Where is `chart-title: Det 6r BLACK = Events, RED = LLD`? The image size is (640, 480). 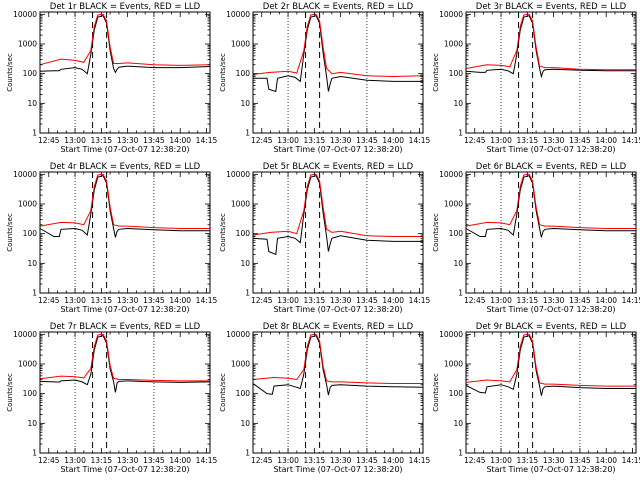 chart-title: Det 6r BLACK = Events, RED = LLD is located at coordinates (551, 167).